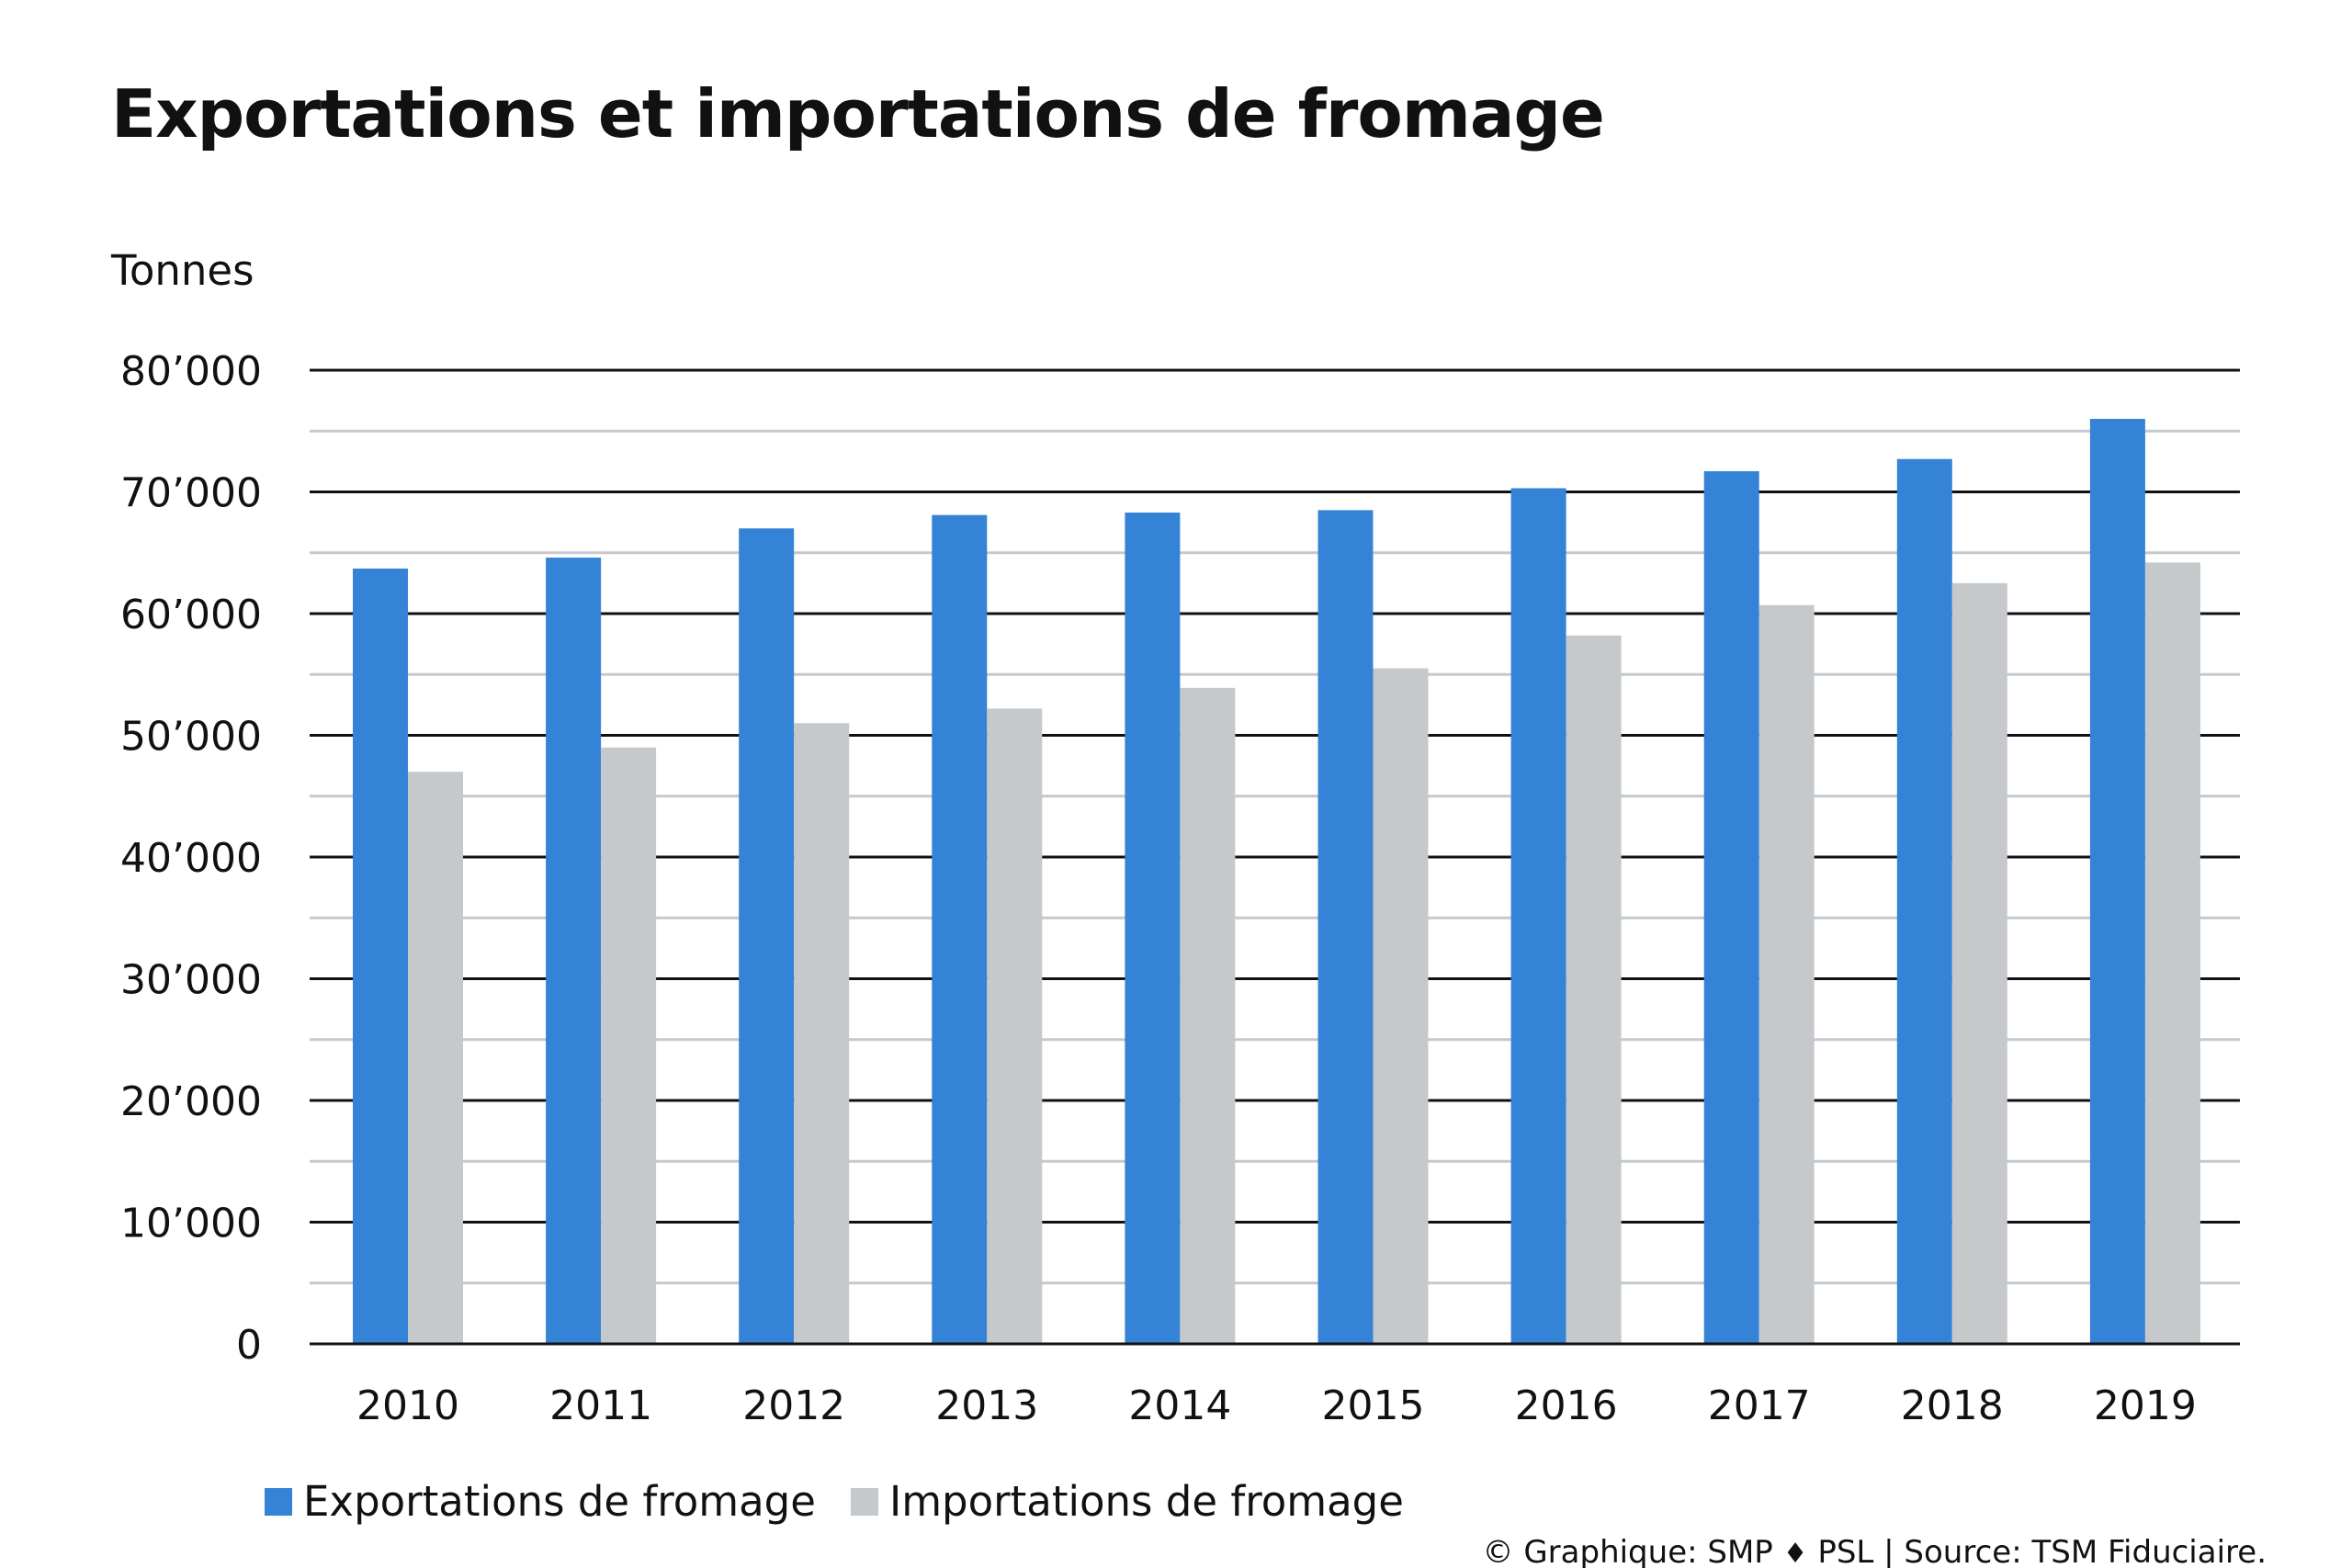 The image size is (2352, 1568). What do you see at coordinates (2145, 1406) in the screenshot?
I see `x-tick-label: 2019` at bounding box center [2145, 1406].